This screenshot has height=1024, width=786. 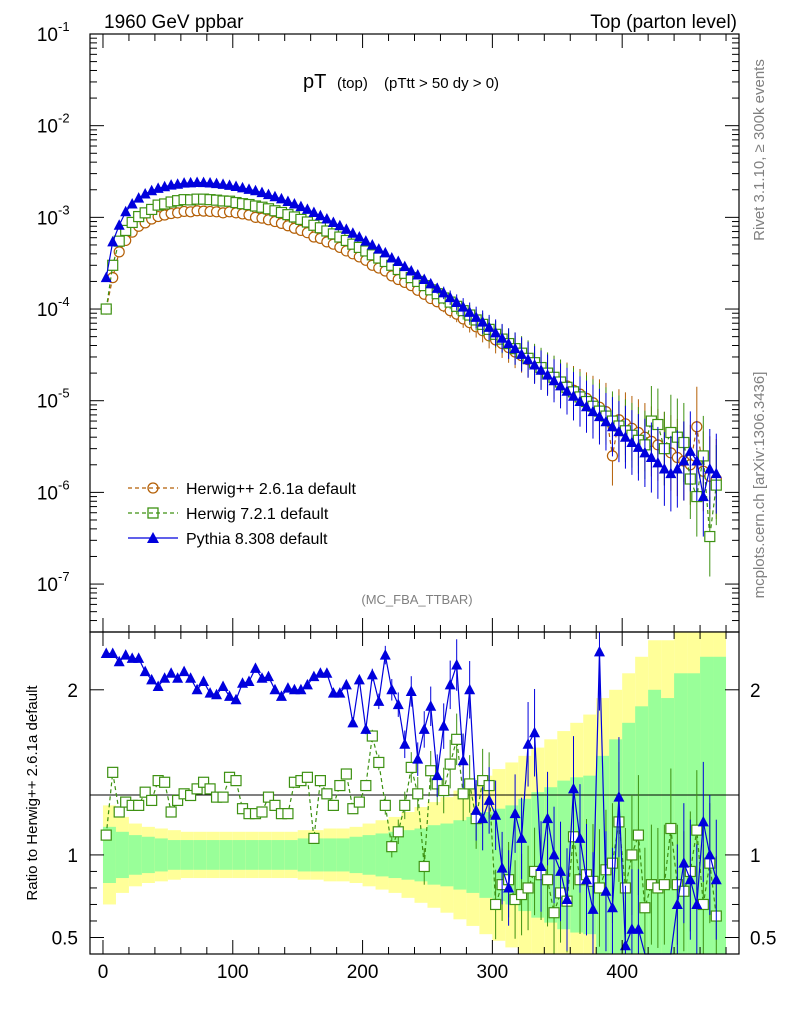 What do you see at coordinates (64, 118) in the screenshot?
I see `main-ytick-label-exp: -2` at bounding box center [64, 118].